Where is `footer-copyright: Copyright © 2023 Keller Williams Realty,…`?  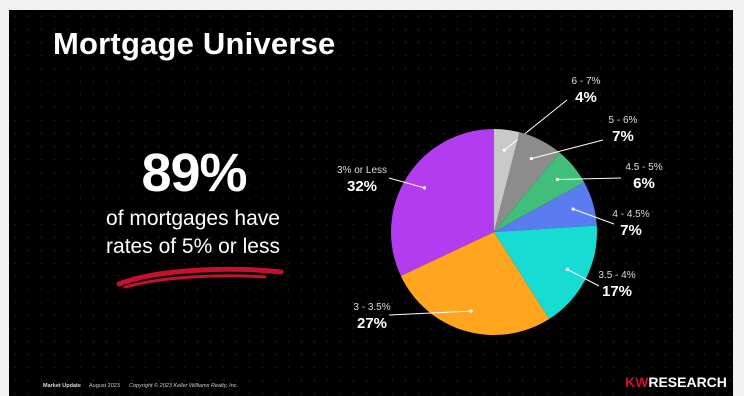
footer-copyright: Copyright © 2023 Keller Williams Realty,… is located at coordinates (183, 386).